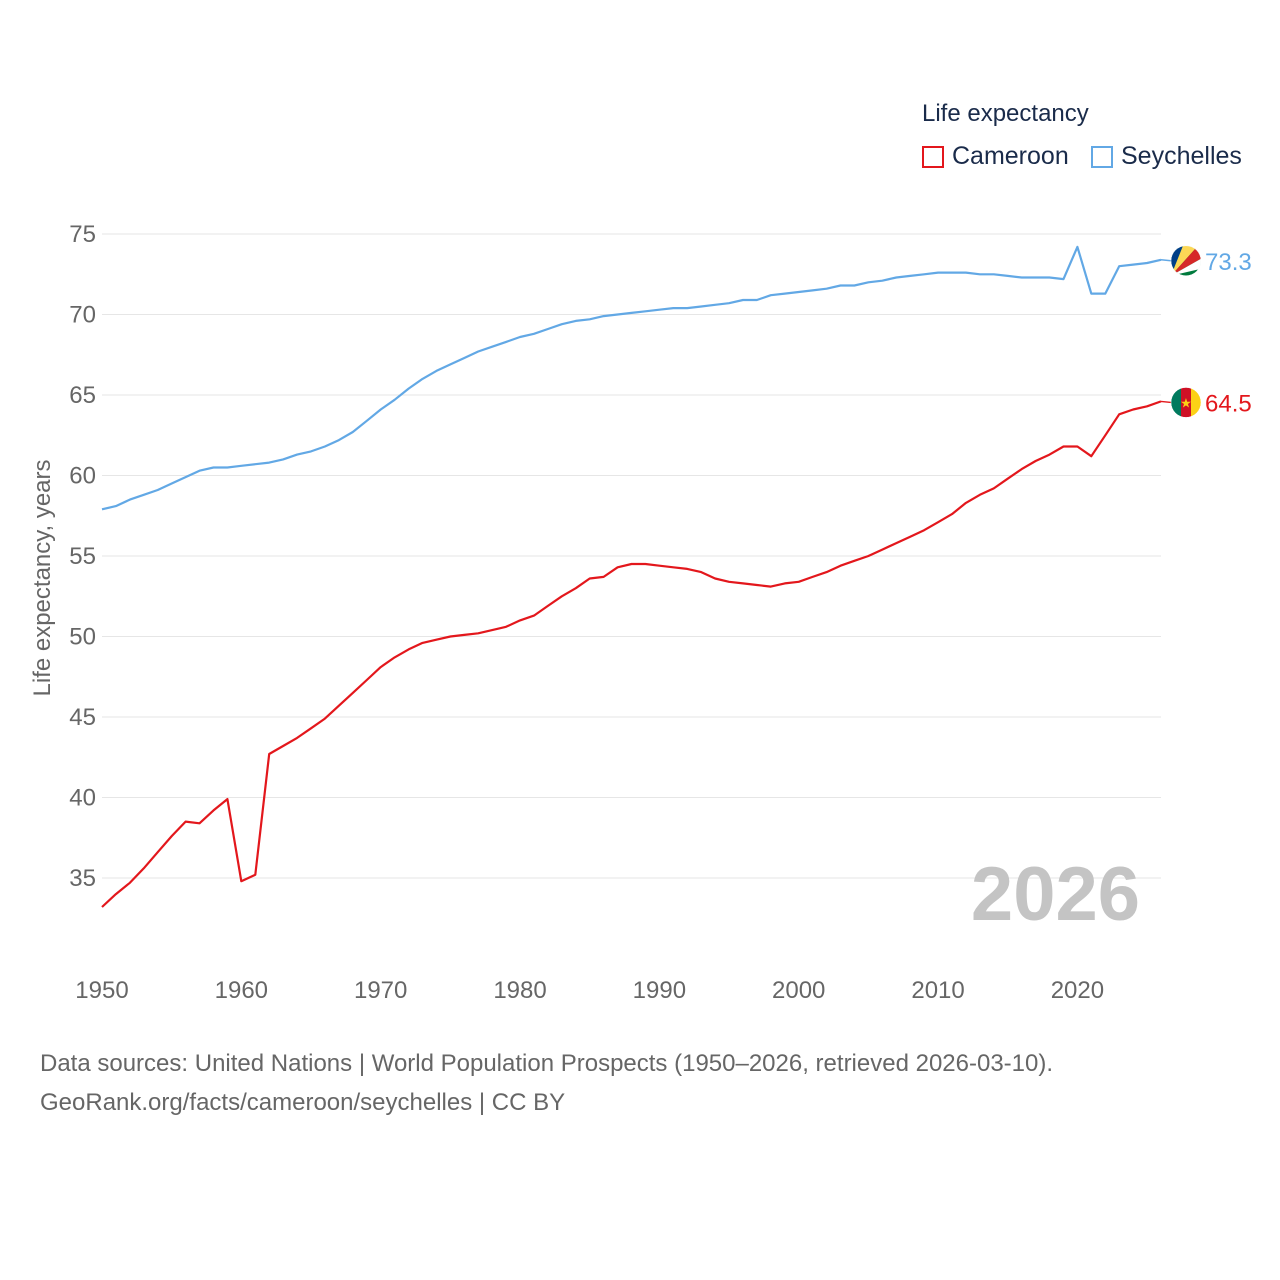  Describe the element at coordinates (1077, 990) in the screenshot. I see `x-tick-label: 2020` at that location.